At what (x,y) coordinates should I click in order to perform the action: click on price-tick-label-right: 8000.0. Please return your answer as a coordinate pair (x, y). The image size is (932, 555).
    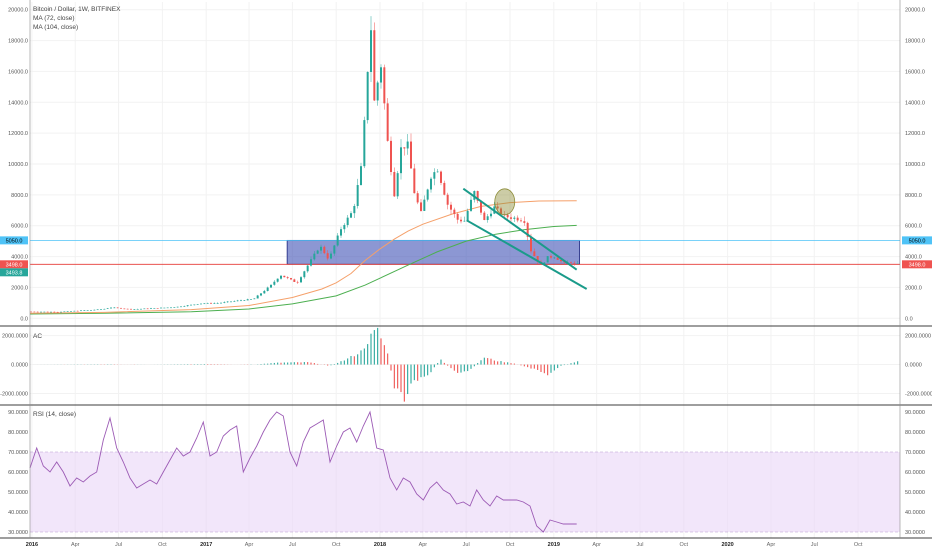
    Looking at the image, I should click on (913, 196).